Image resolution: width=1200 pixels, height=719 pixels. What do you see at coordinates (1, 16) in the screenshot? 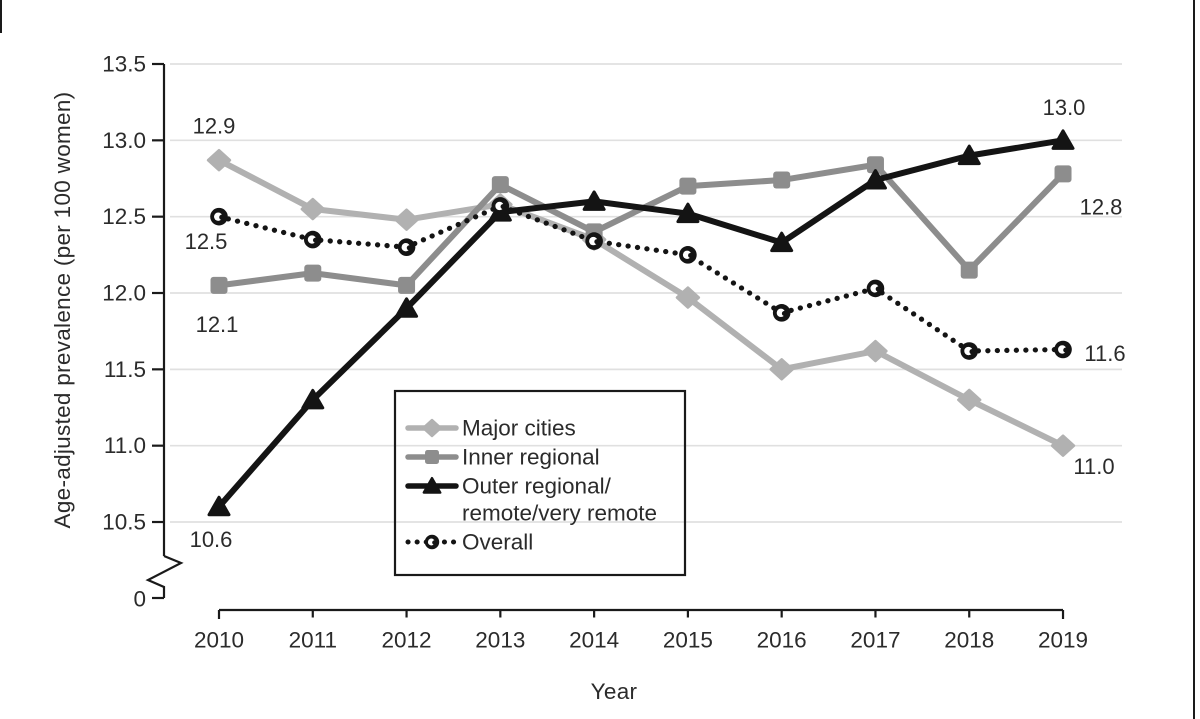
I see `page-edge-left` at bounding box center [1, 16].